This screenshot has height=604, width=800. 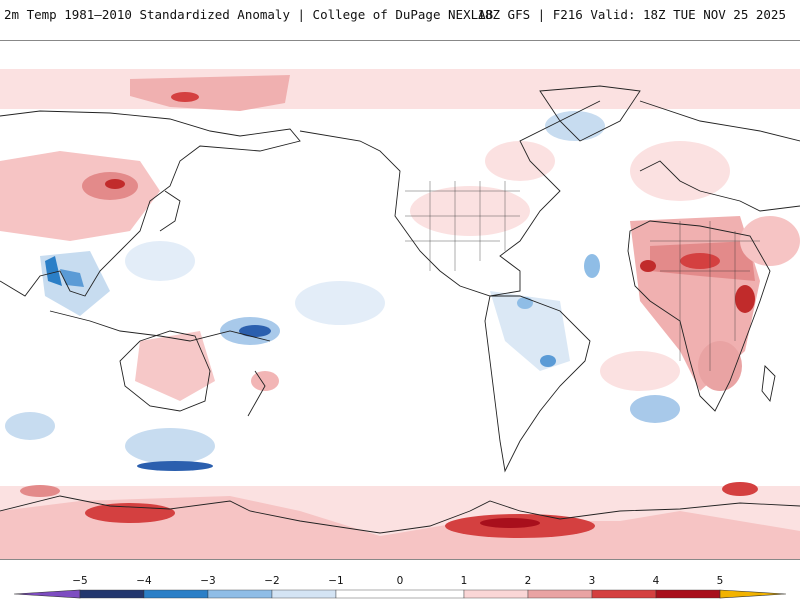 What do you see at coordinates (520, 161) in the screenshot?
I see `north-america-cool` at bounding box center [520, 161].